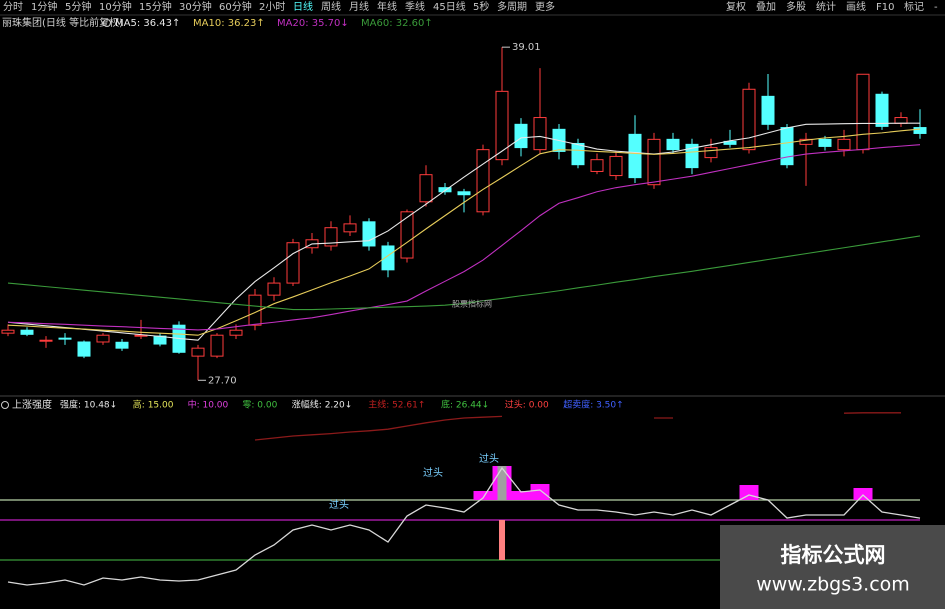 The image size is (945, 609). Describe the element at coordinates (259, 405) in the screenshot. I see `indicator-legend: 零: 0.00` at that location.